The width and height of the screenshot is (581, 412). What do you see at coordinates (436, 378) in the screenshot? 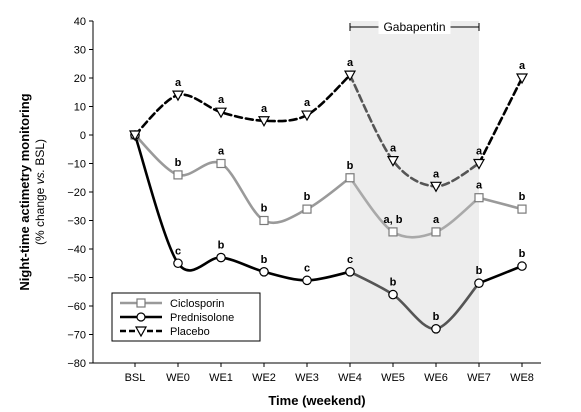
I see `x-tick-label: WE6` at bounding box center [436, 378].